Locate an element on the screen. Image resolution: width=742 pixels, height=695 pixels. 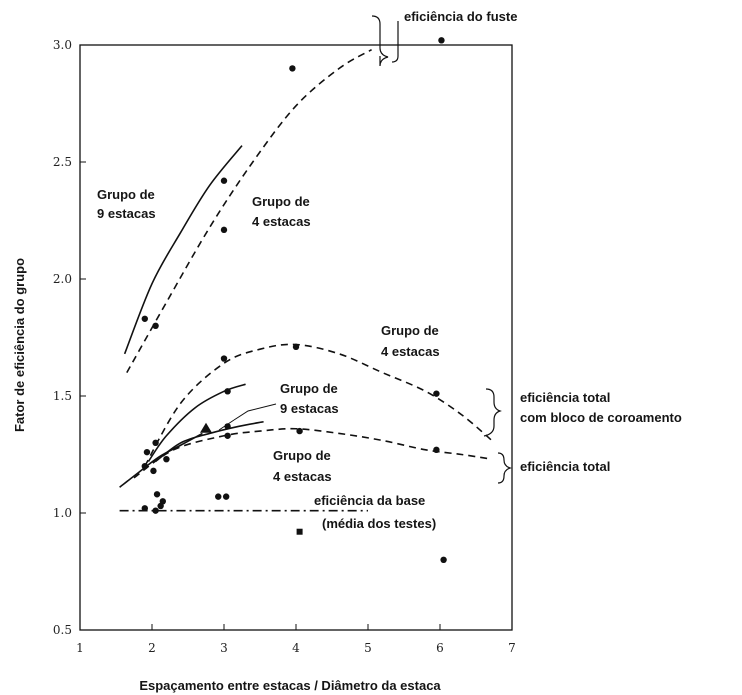
brace-fuste is located at coordinates (380, 41).